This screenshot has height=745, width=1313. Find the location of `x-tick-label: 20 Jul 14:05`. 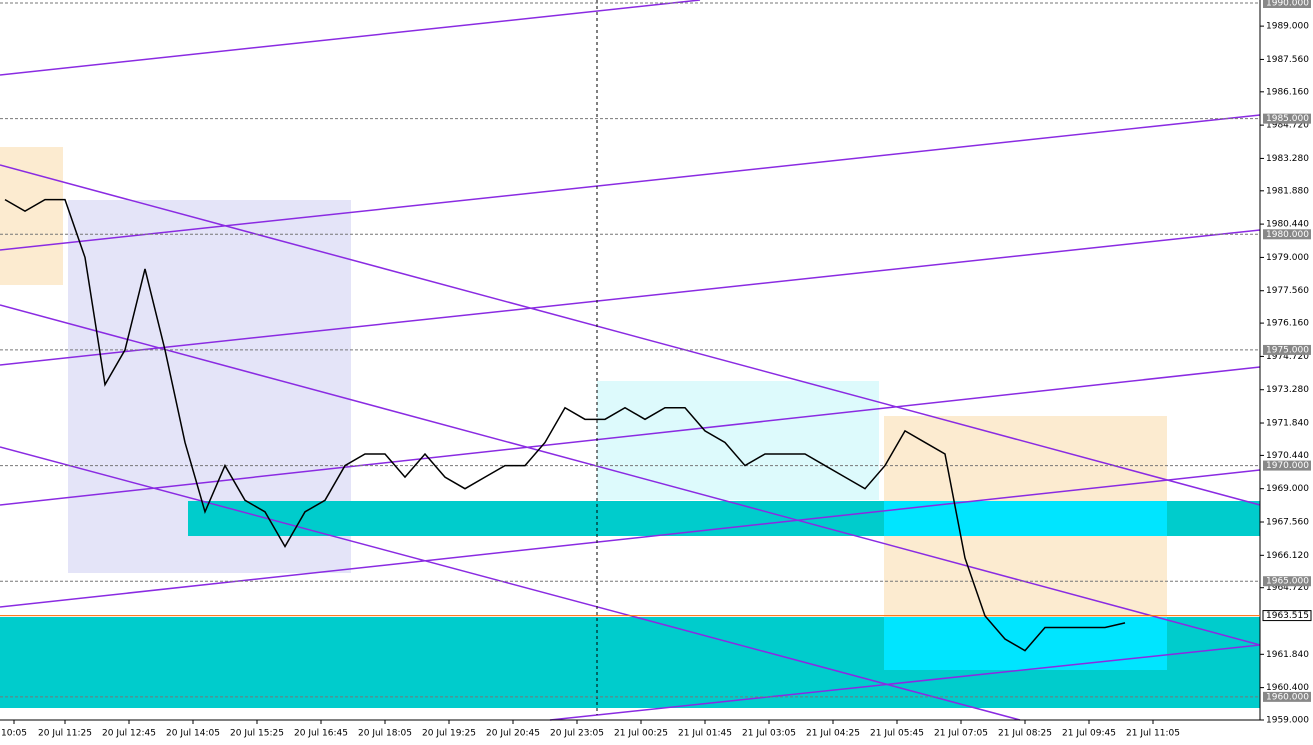

x-tick-label: 20 Jul 14:05 is located at coordinates (193, 734).